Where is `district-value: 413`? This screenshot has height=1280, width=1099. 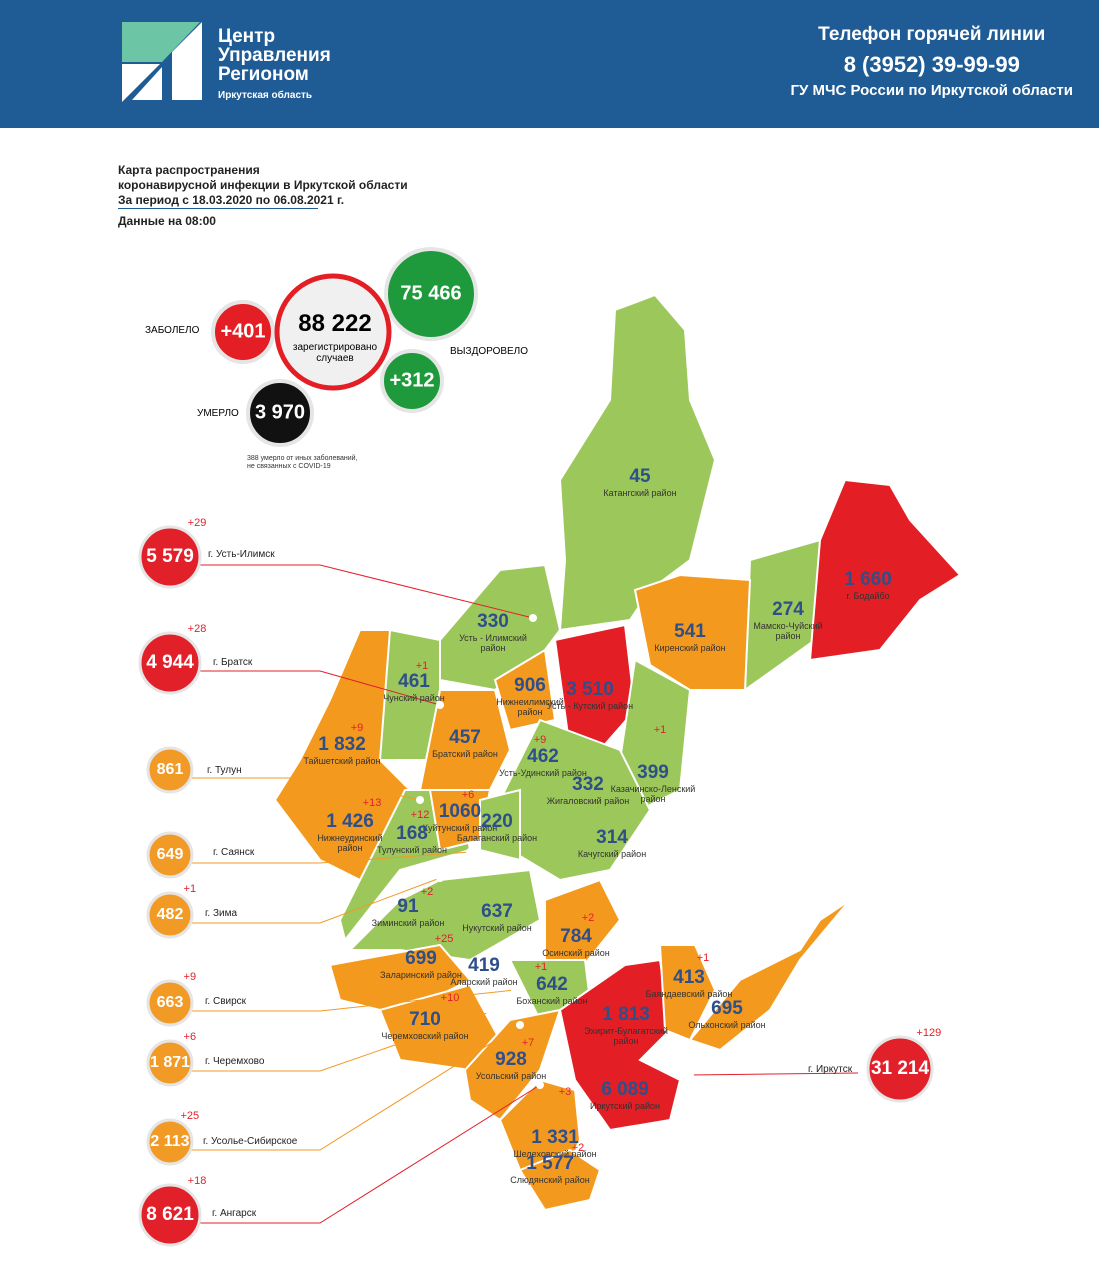 district-value: 413 is located at coordinates (689, 977).